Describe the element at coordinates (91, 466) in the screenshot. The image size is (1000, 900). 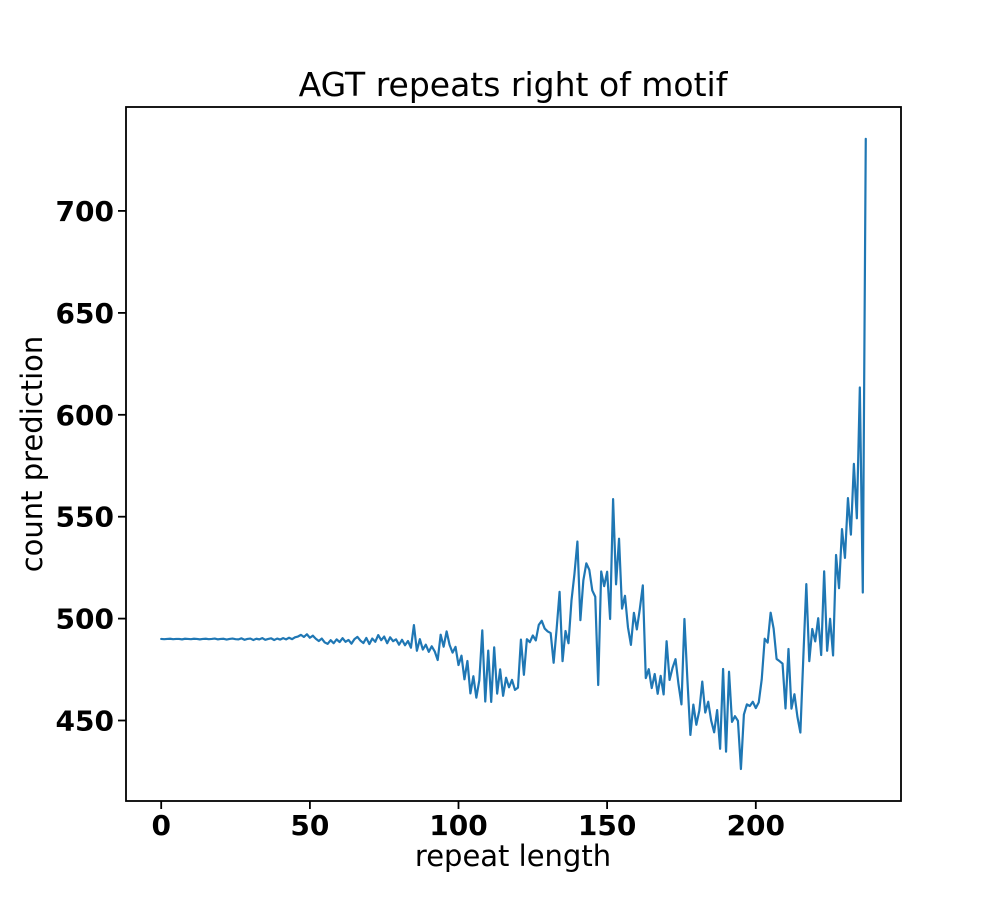
I see `y-axis-ticks: 450 500 550 600 650 700` at that location.